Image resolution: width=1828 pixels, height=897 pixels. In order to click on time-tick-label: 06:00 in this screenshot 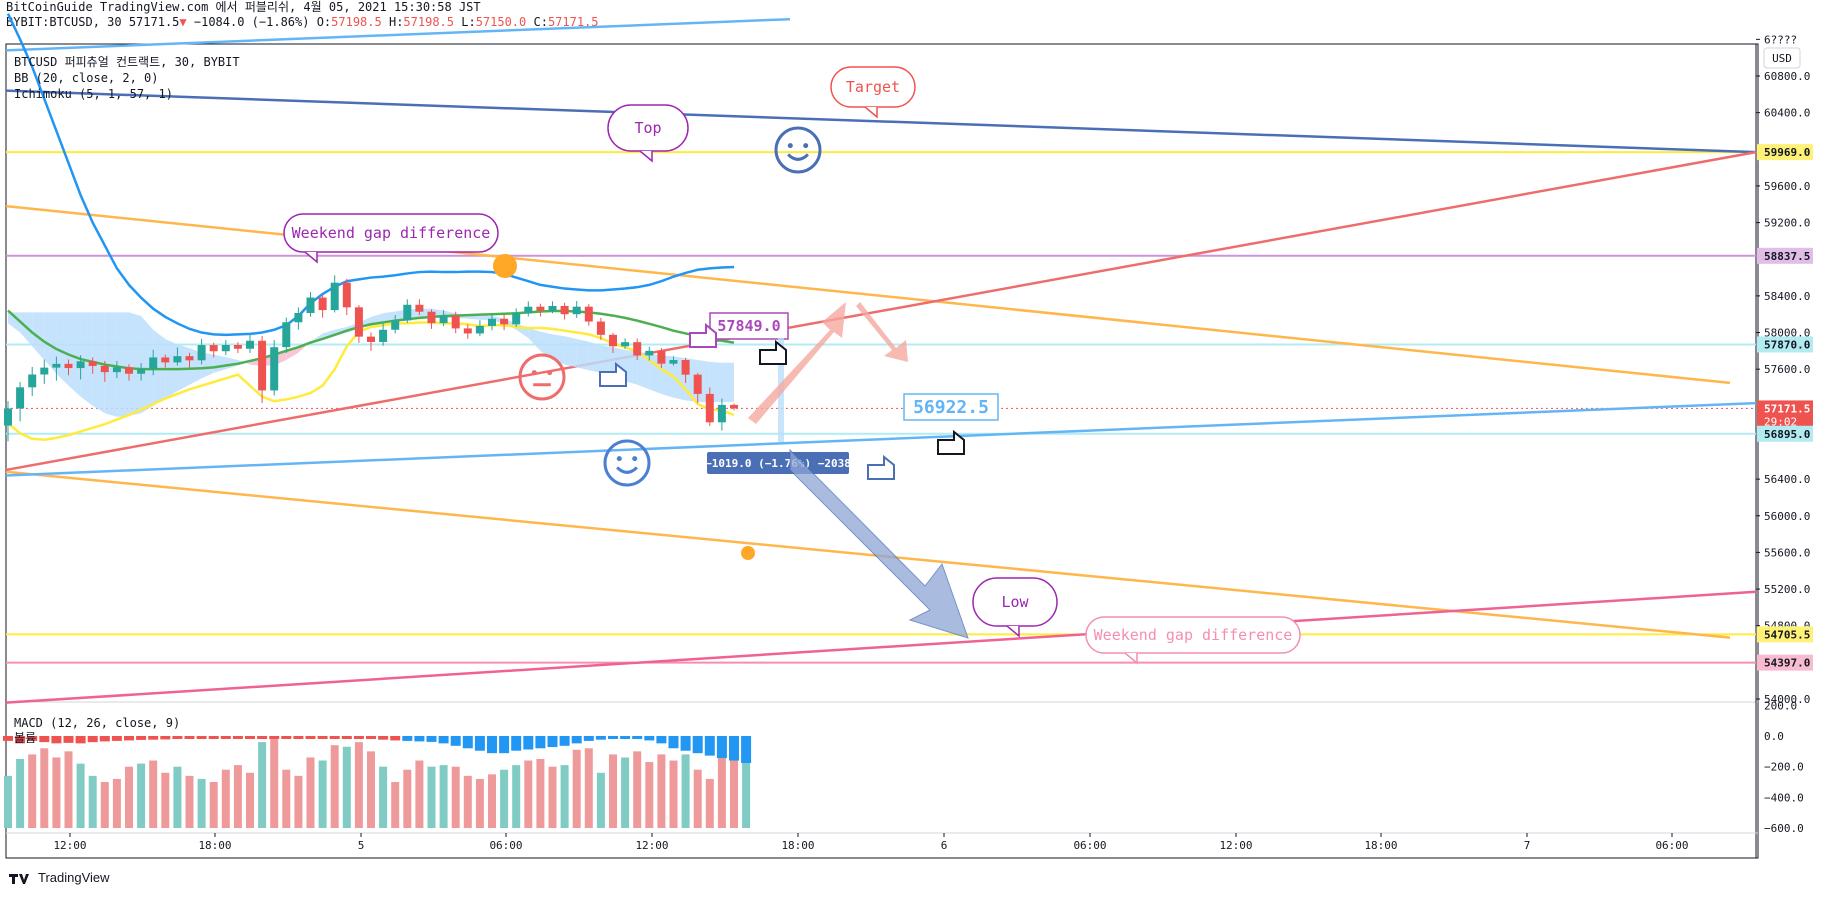, I will do `click(1671, 845)`.